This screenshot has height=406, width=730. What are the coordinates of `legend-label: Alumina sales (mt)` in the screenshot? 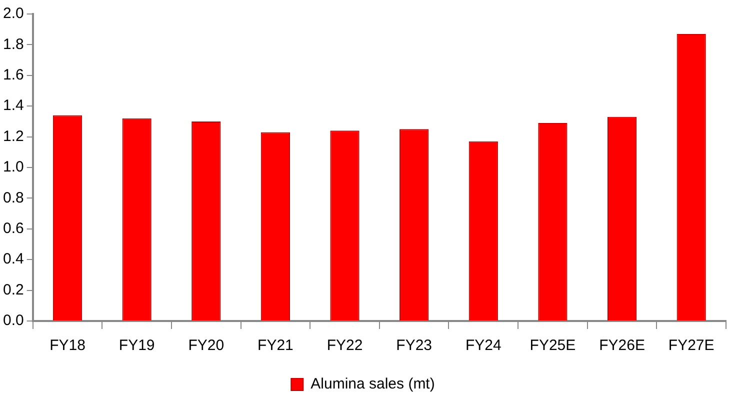 It's located at (372, 384).